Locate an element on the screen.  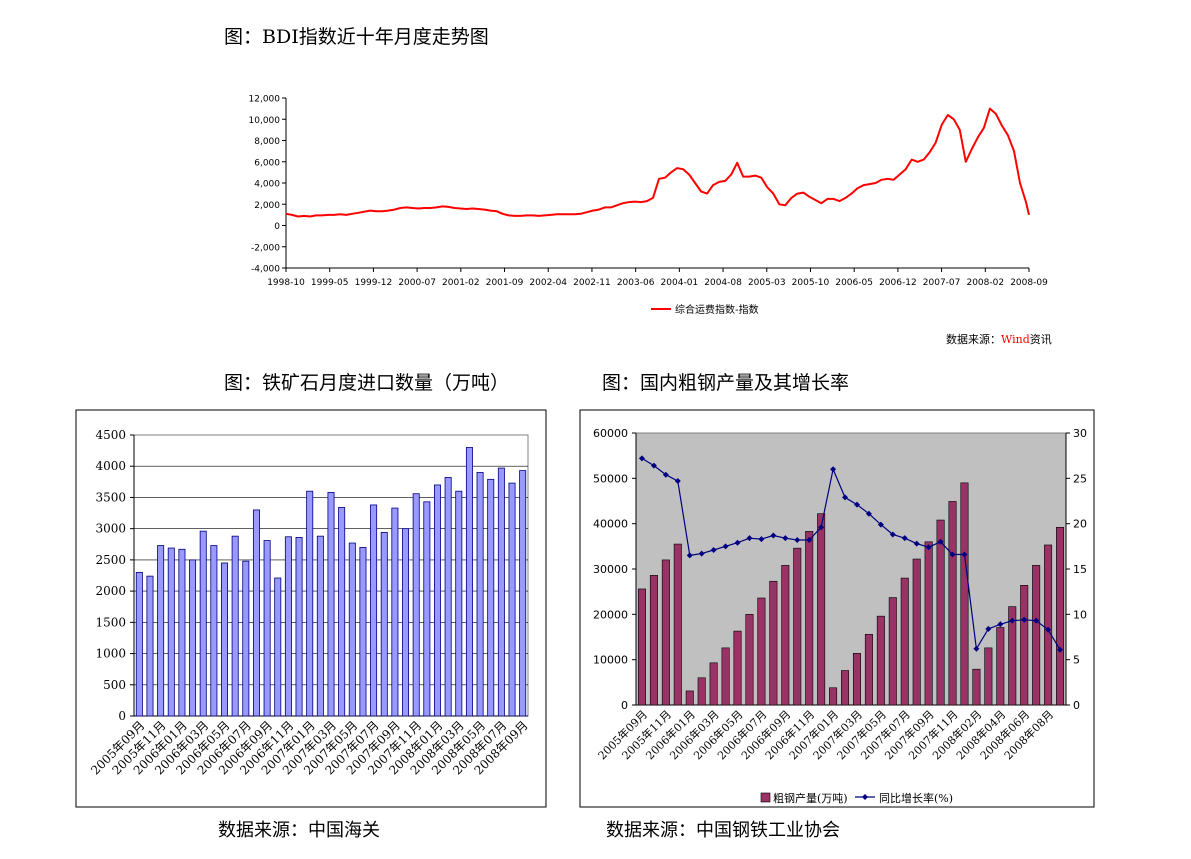
y2-tick-label: 25 is located at coordinates (1080, 478).